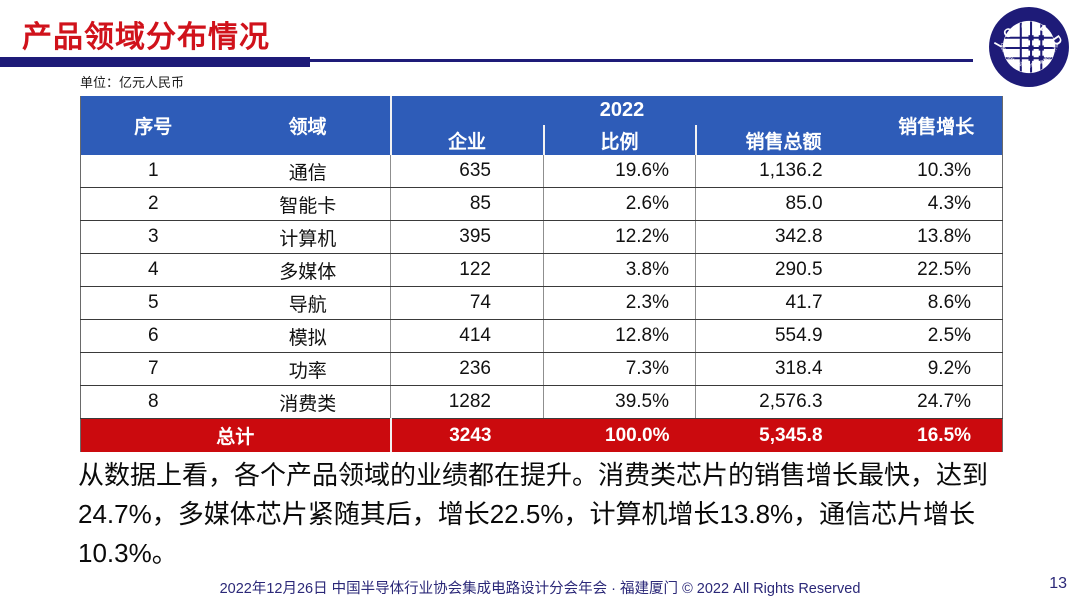  What do you see at coordinates (936, 369) in the screenshot?
I see `cell-growth: 9.2%` at bounding box center [936, 369].